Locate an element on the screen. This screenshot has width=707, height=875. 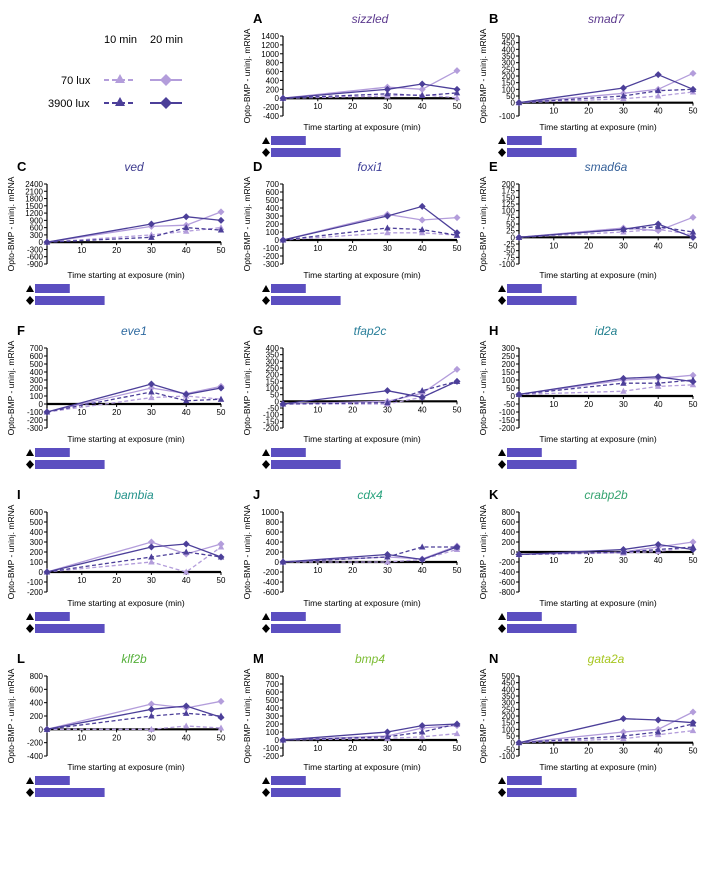
gene-title: ved is located at coordinates (134, 167).